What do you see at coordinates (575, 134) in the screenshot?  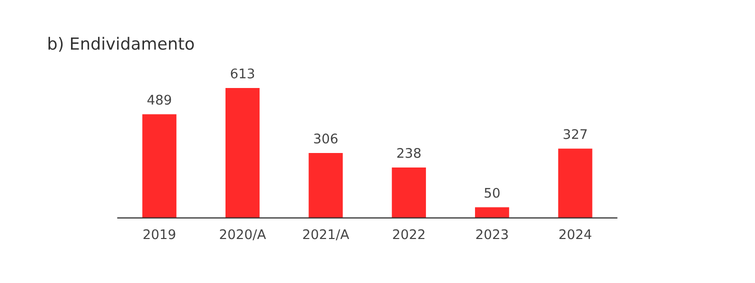 I see `data-label: 327` at bounding box center [575, 134].